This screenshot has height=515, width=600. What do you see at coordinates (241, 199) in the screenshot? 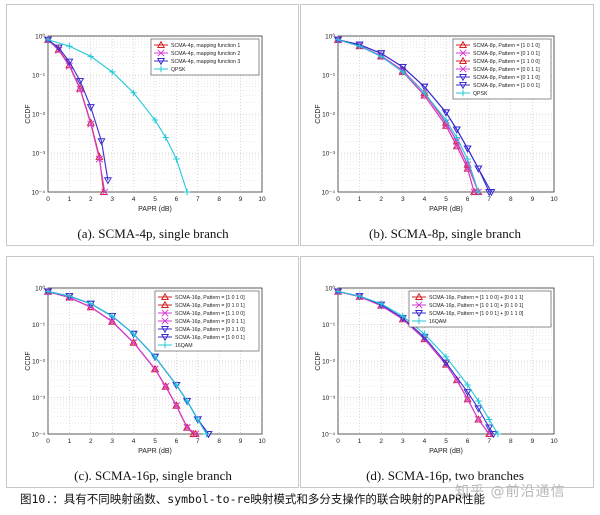
I see `p1-xtick-label: 9` at bounding box center [241, 199].